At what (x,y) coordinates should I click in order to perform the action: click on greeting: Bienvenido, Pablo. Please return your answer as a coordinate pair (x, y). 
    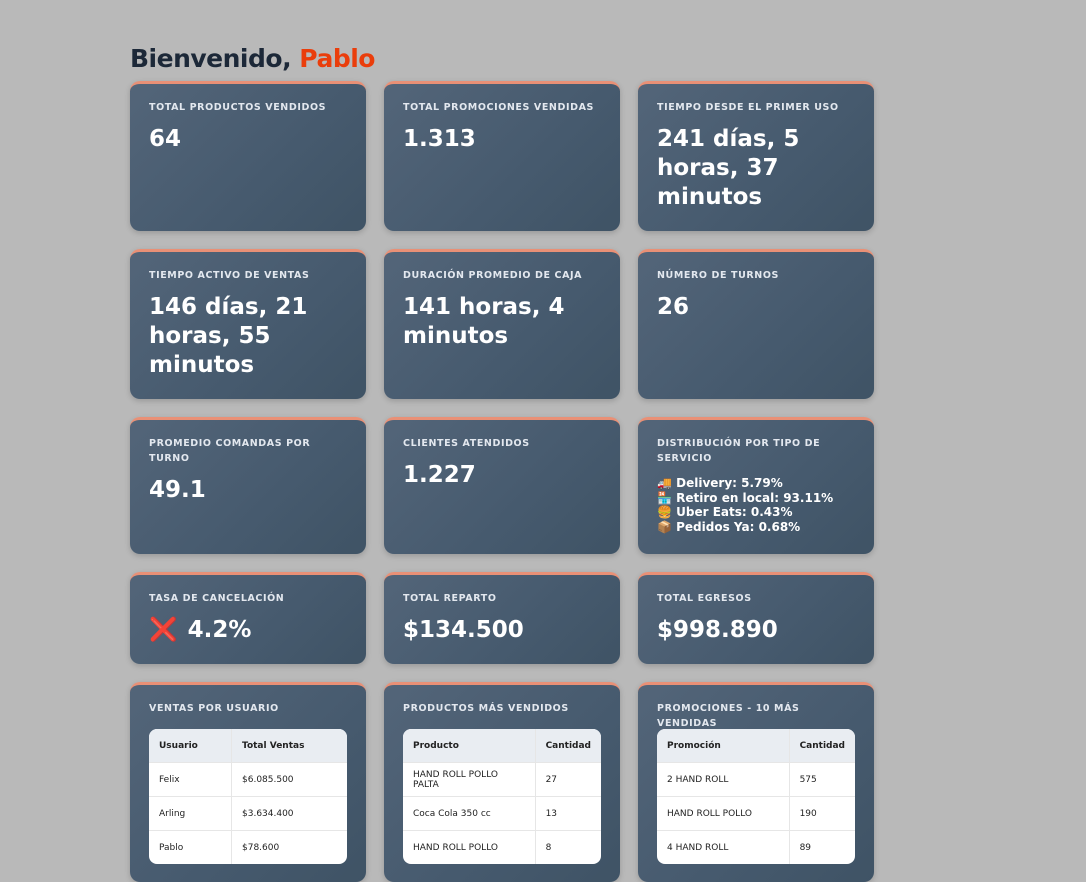
    Looking at the image, I should click on (252, 58).